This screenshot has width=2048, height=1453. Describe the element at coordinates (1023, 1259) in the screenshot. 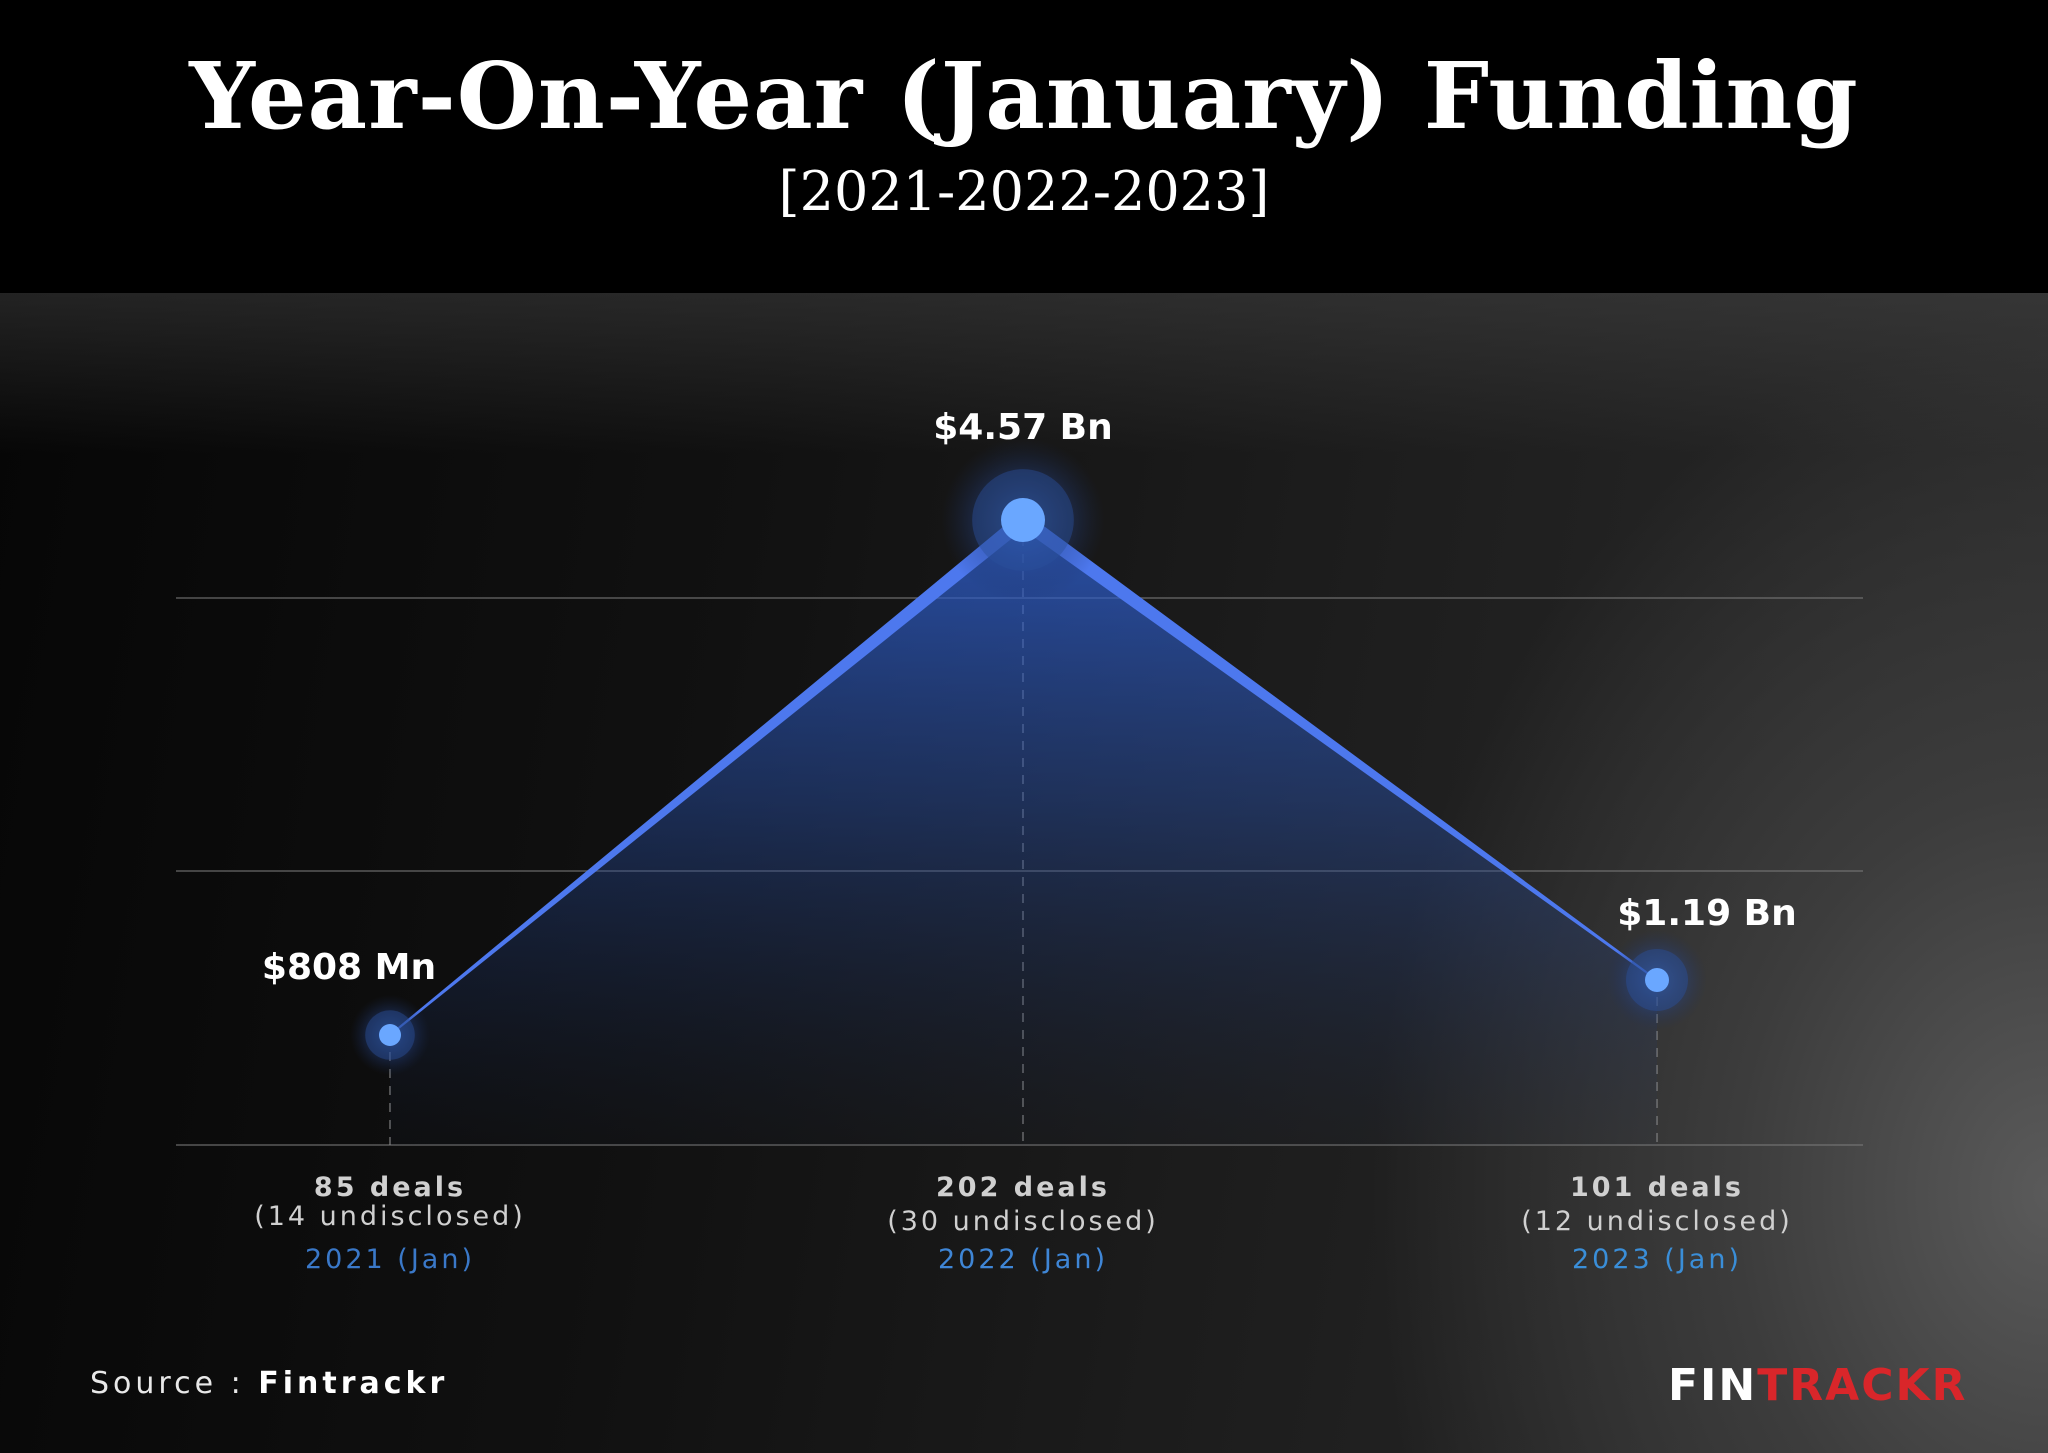

I see `period-label-2: 2022 (Jan)` at that location.